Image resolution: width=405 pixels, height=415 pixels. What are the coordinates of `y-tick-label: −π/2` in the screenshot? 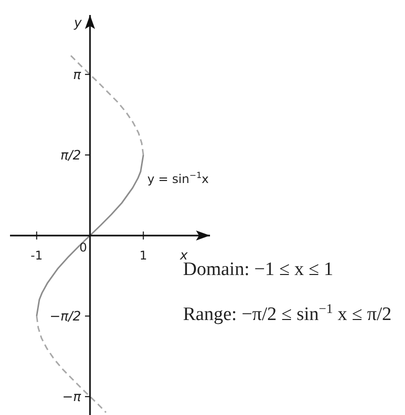 It's located at (65, 317).